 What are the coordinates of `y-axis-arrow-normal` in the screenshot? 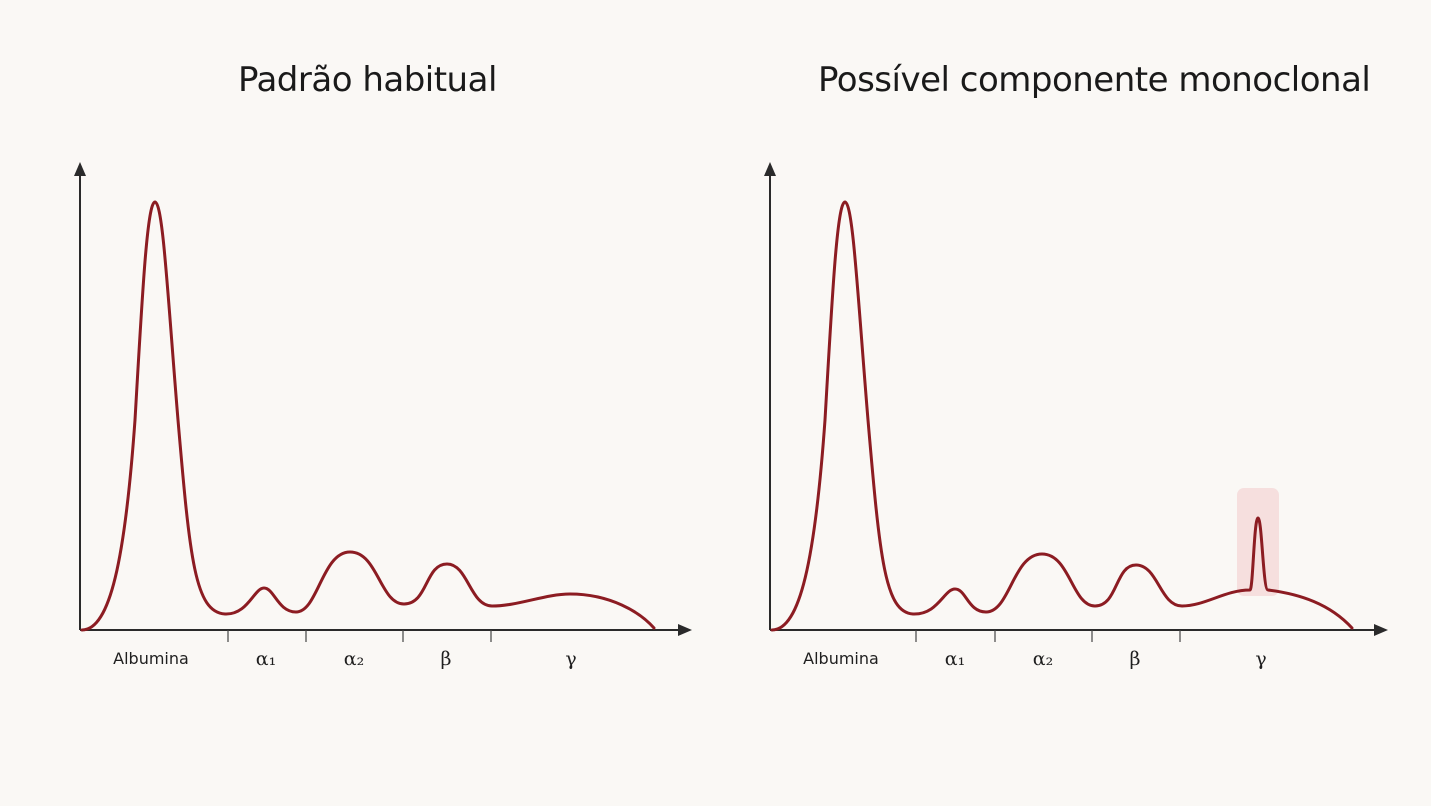 It's located at (80, 169).